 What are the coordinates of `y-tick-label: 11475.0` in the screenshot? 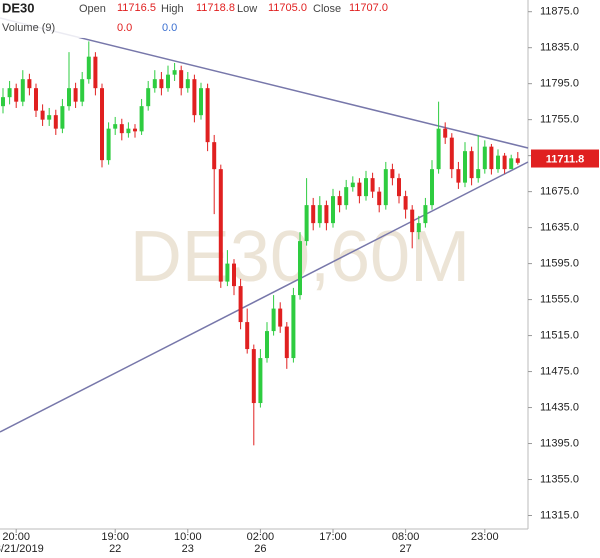 It's located at (559, 371).